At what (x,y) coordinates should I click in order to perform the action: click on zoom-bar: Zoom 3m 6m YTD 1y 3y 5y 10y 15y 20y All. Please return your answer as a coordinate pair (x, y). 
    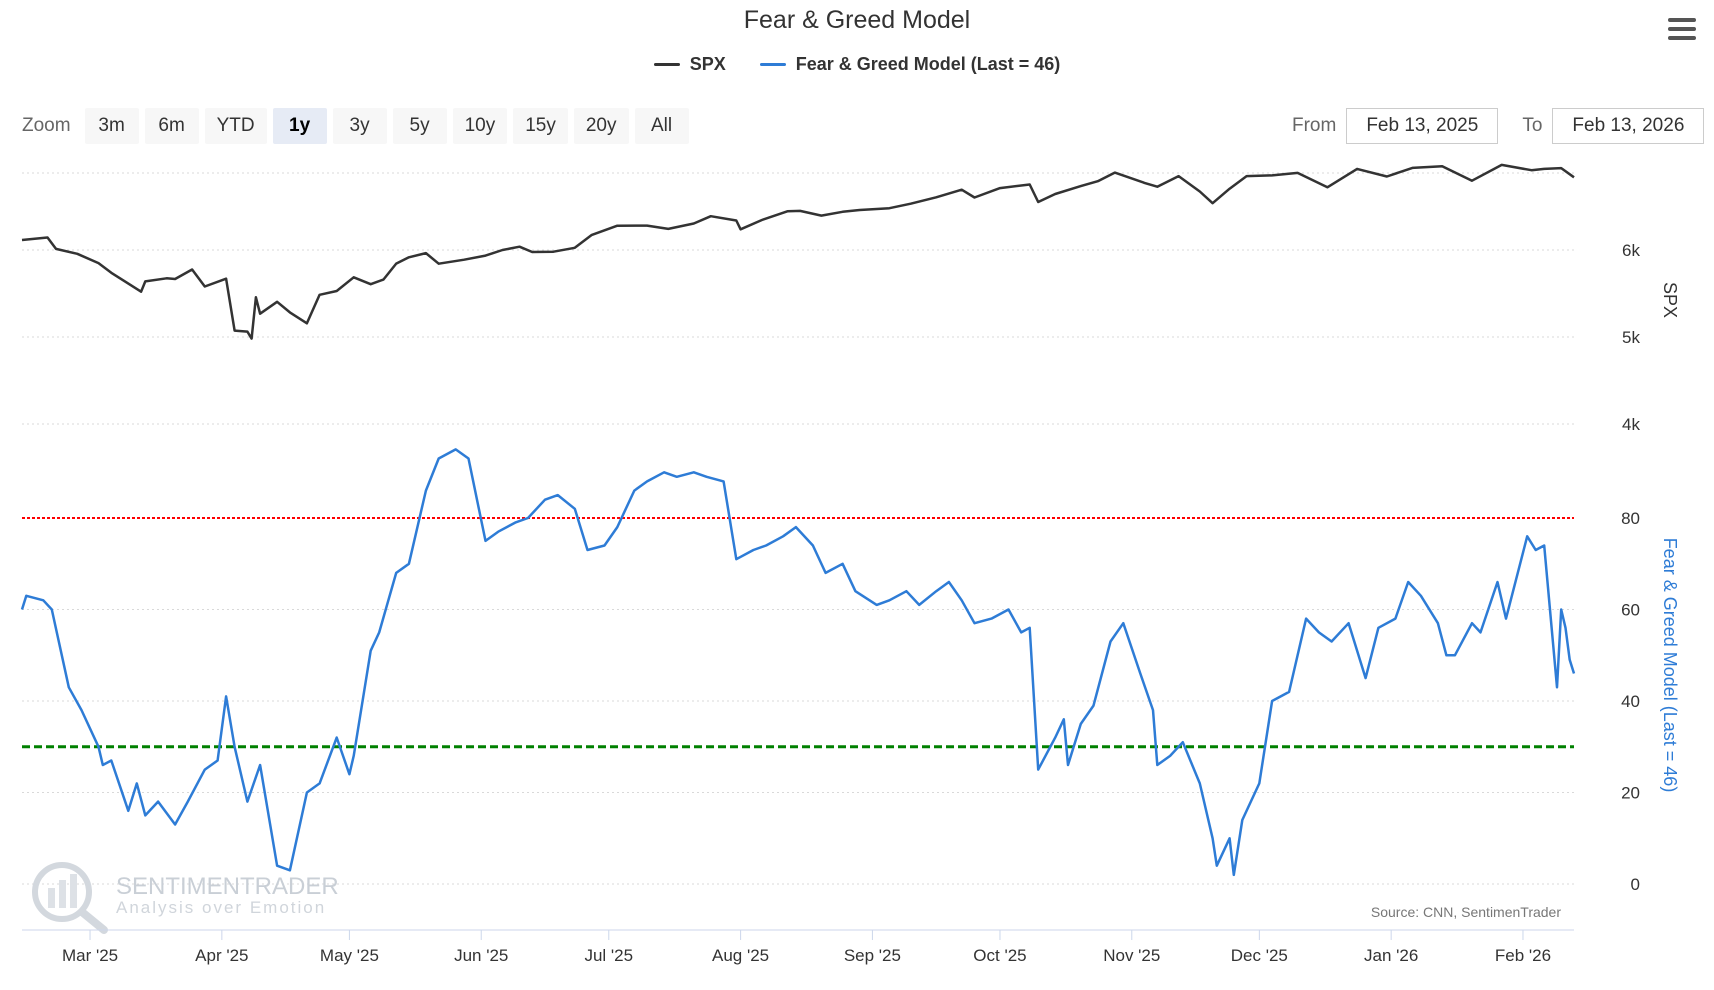
    Looking at the image, I should click on (355, 126).